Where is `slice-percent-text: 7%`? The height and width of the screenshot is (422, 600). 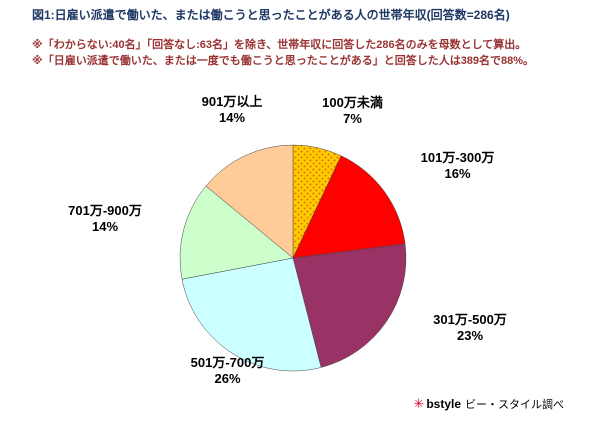 slice-percent-text: 7% is located at coordinates (352, 118).